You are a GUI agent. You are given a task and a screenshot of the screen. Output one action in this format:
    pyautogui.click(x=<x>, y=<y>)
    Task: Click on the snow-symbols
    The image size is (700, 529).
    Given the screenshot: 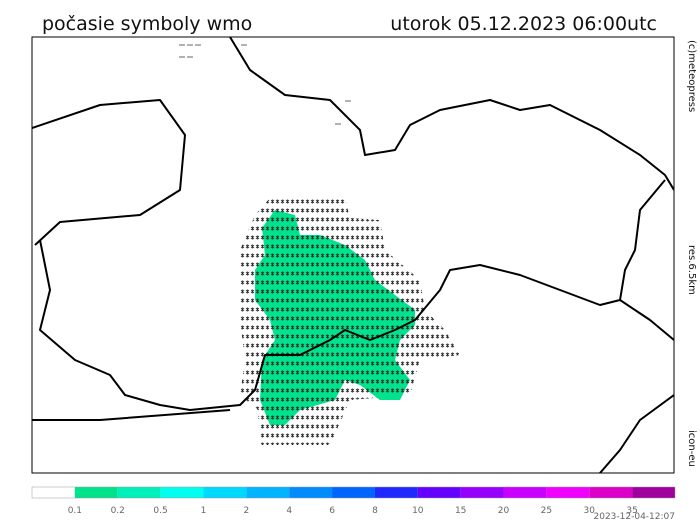 What is the action you would take?
    pyautogui.click(x=350, y=321)
    